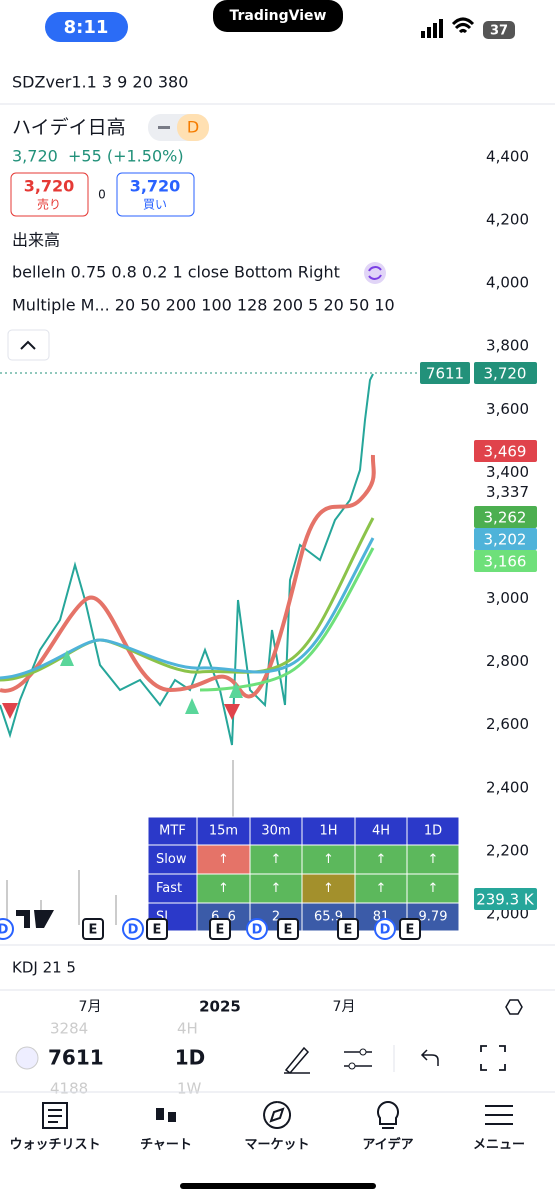  What do you see at coordinates (328, 917) in the screenshot?
I see `table-cell-text: 65.9` at bounding box center [328, 917].